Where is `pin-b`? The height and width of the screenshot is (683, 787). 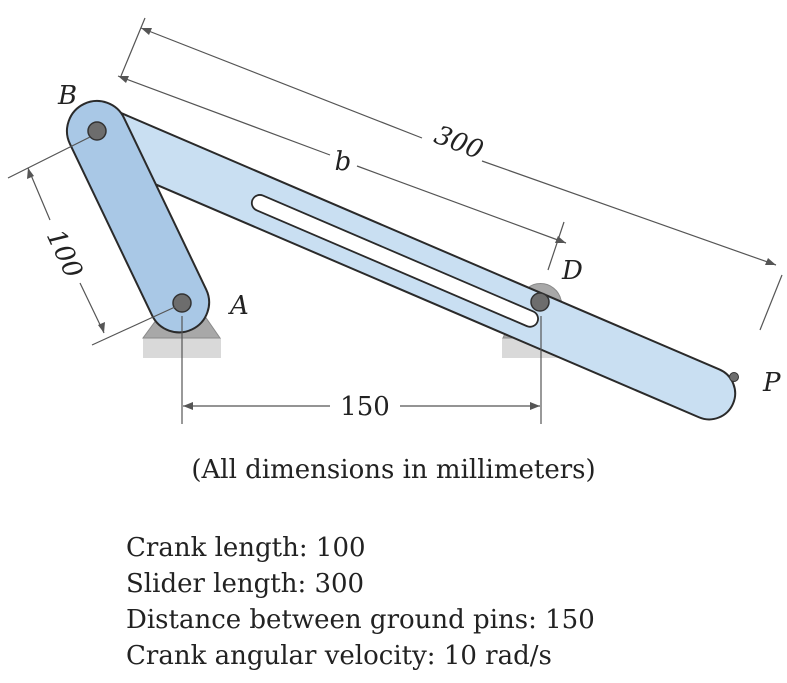 pin-b is located at coordinates (97, 131).